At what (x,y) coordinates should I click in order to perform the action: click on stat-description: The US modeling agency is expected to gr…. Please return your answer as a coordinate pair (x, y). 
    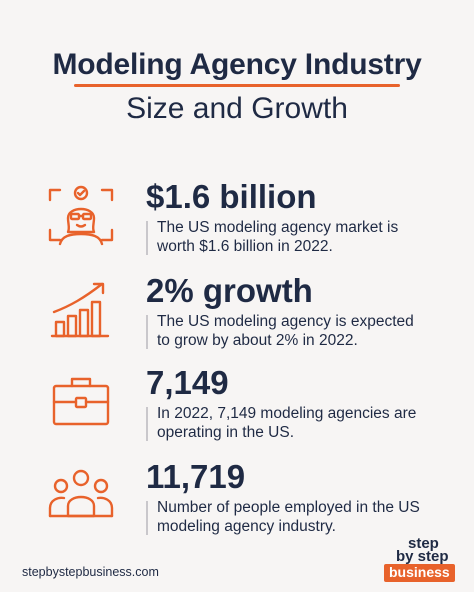
    Looking at the image, I should click on (285, 331).